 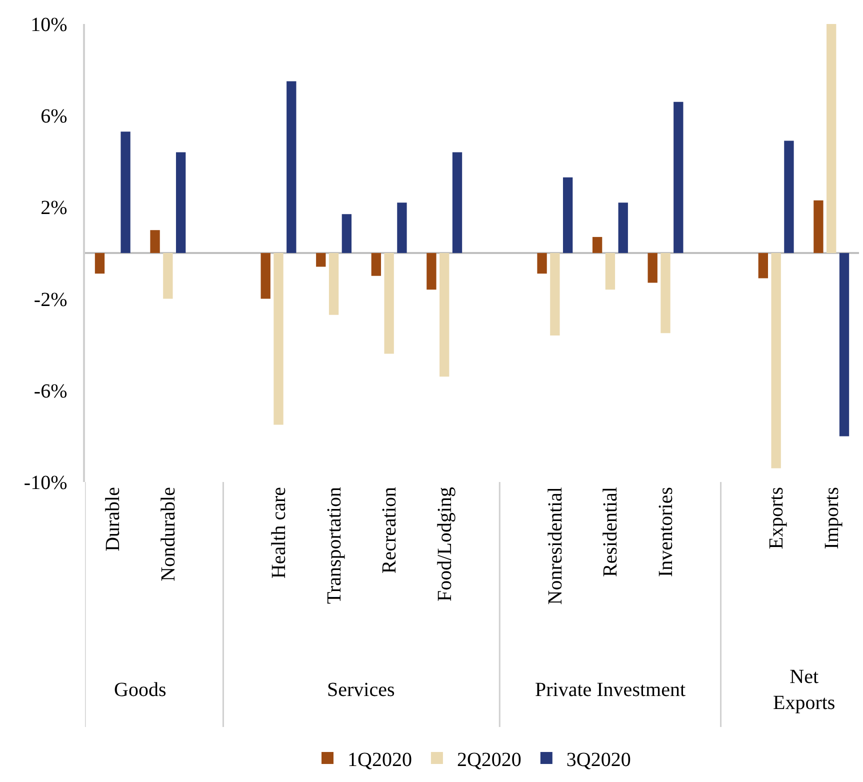 I want to click on y-tick-label: -10%, so click(x=46, y=483).